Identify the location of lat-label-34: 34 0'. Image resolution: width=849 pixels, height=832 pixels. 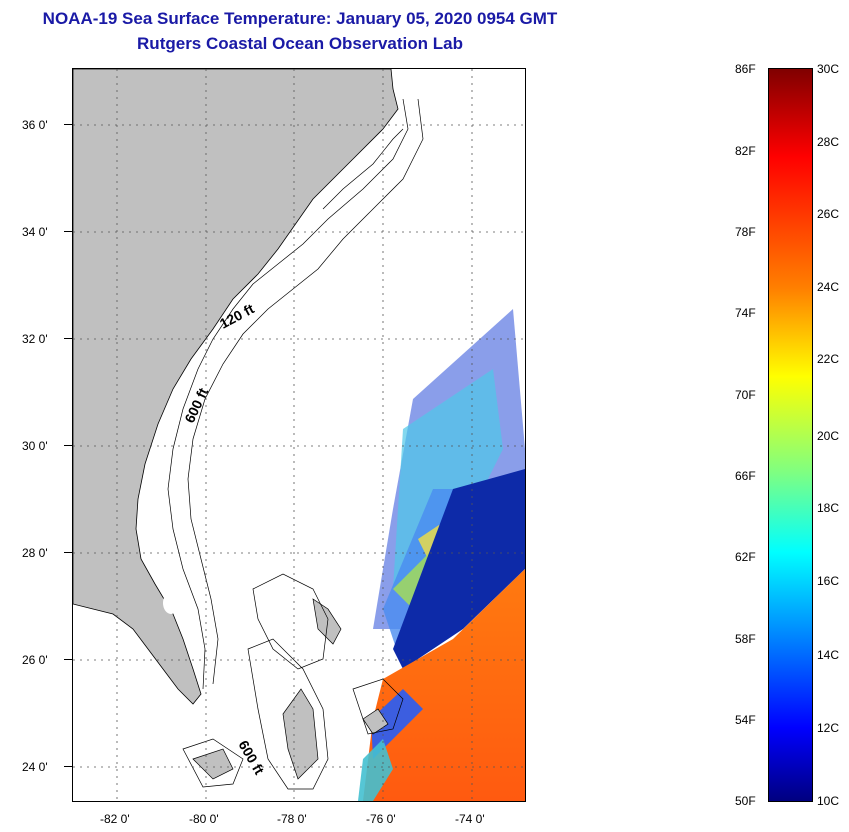
(35, 232).